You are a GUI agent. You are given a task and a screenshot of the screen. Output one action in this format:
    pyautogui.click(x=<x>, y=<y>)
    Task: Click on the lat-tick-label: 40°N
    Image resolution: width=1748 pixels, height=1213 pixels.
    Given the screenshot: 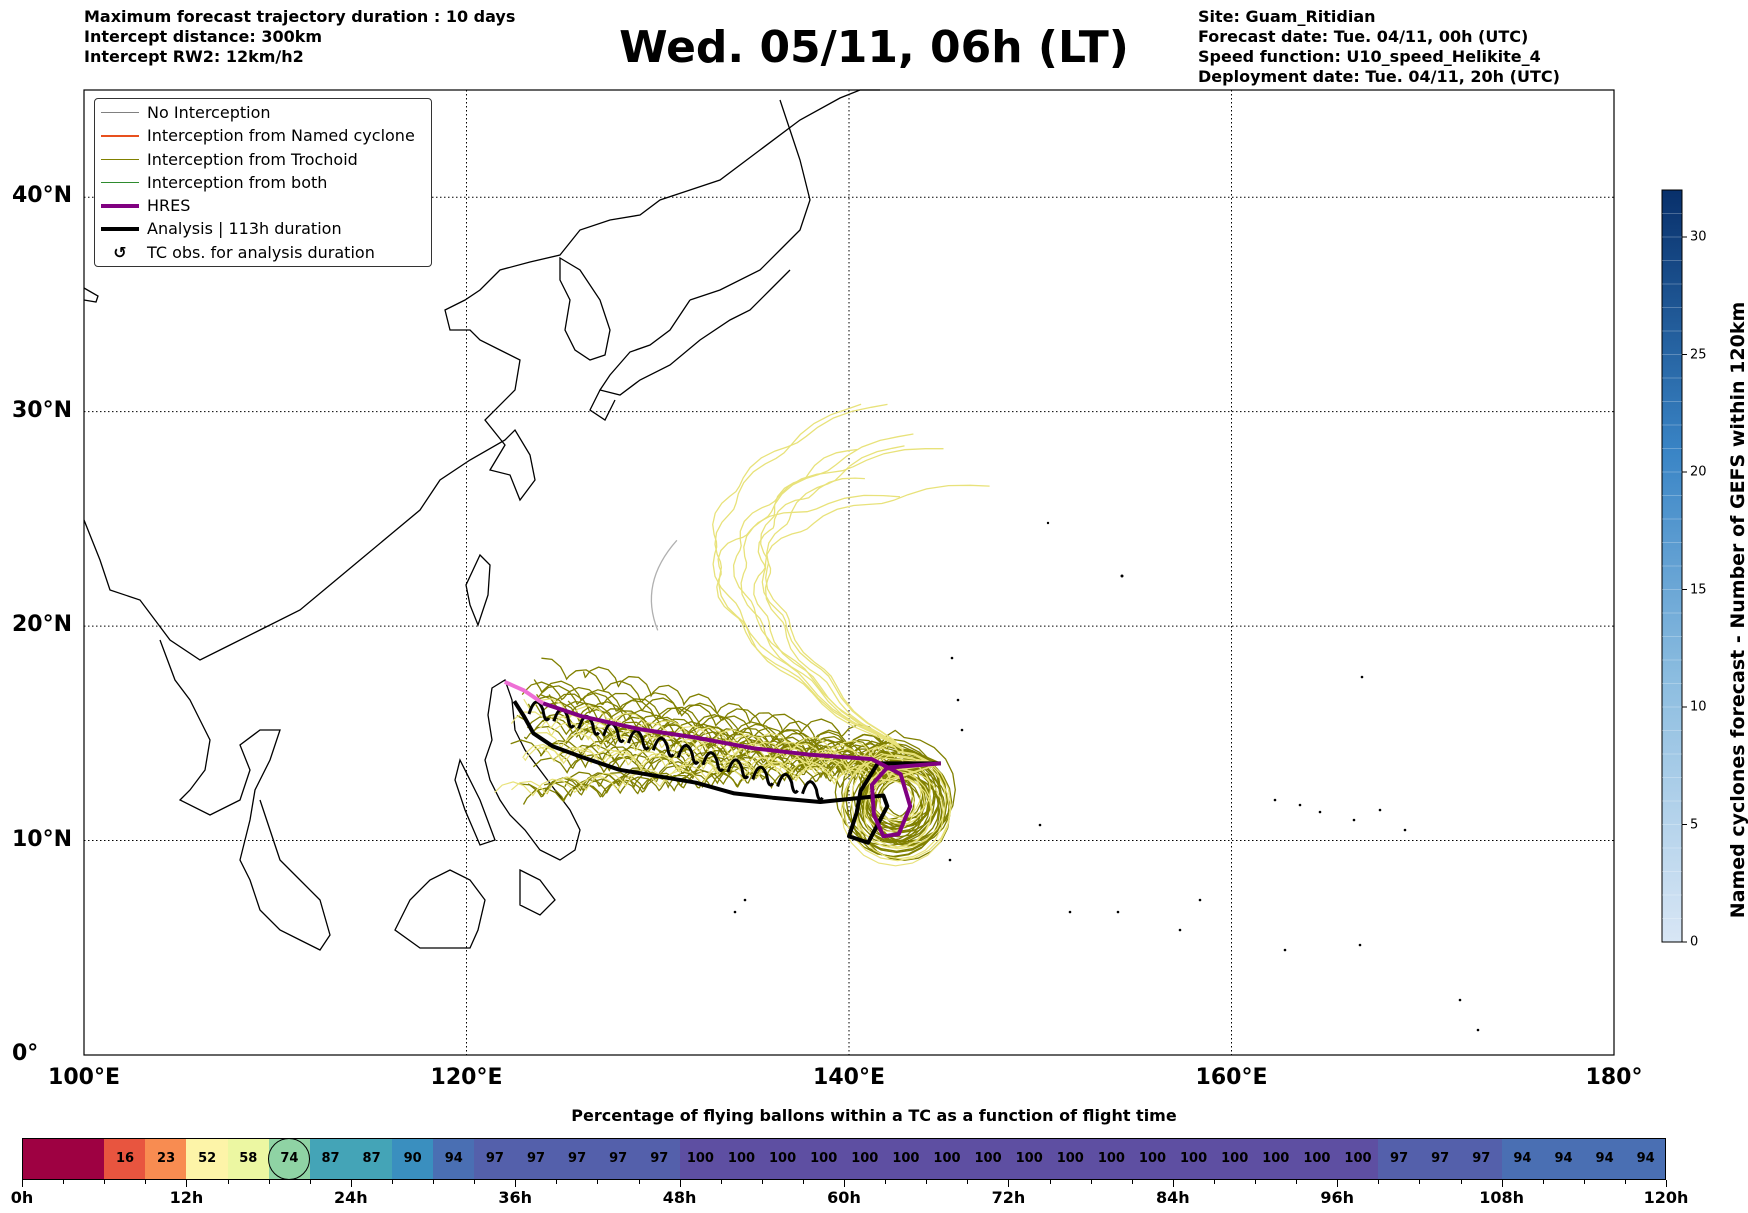 What is the action you would take?
    pyautogui.click(x=42, y=196)
    